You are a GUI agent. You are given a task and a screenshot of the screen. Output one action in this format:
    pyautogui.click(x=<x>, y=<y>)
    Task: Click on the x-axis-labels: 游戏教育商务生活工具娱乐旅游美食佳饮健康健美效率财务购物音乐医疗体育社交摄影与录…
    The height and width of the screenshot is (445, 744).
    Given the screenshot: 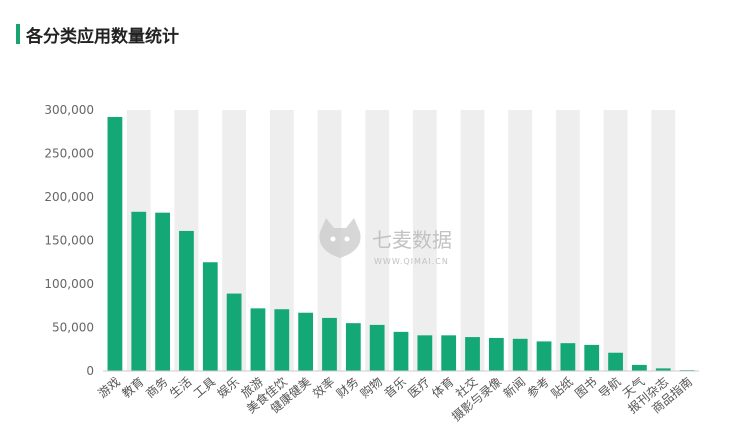 What is the action you would take?
    pyautogui.click(x=395, y=399)
    